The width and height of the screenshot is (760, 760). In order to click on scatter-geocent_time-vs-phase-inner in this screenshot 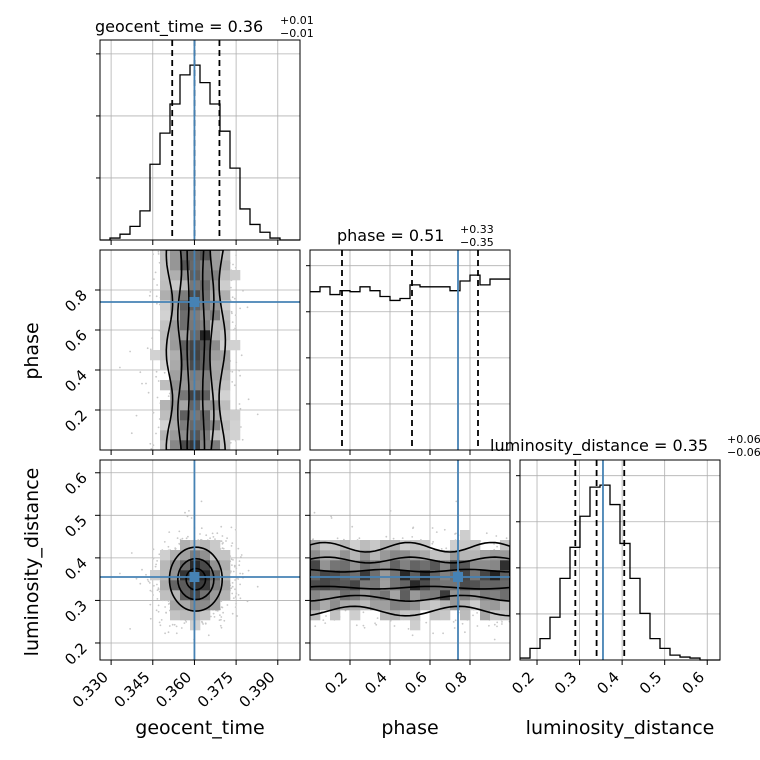, I will do `click(200, 350)`.